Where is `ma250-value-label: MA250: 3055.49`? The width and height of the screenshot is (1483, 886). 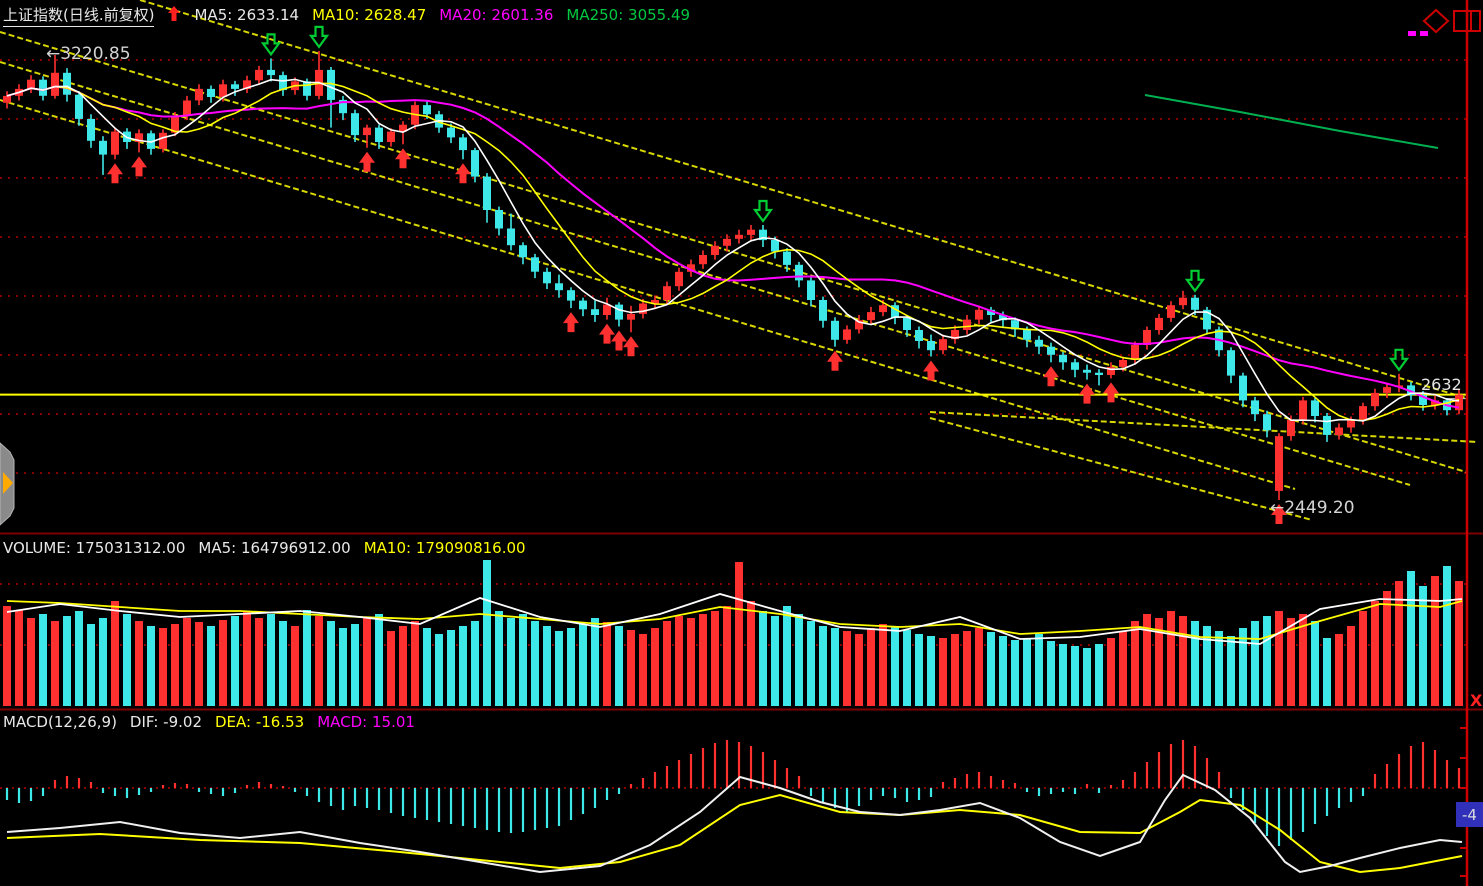 ma250-value-label: MA250: 3055.49 is located at coordinates (628, 15).